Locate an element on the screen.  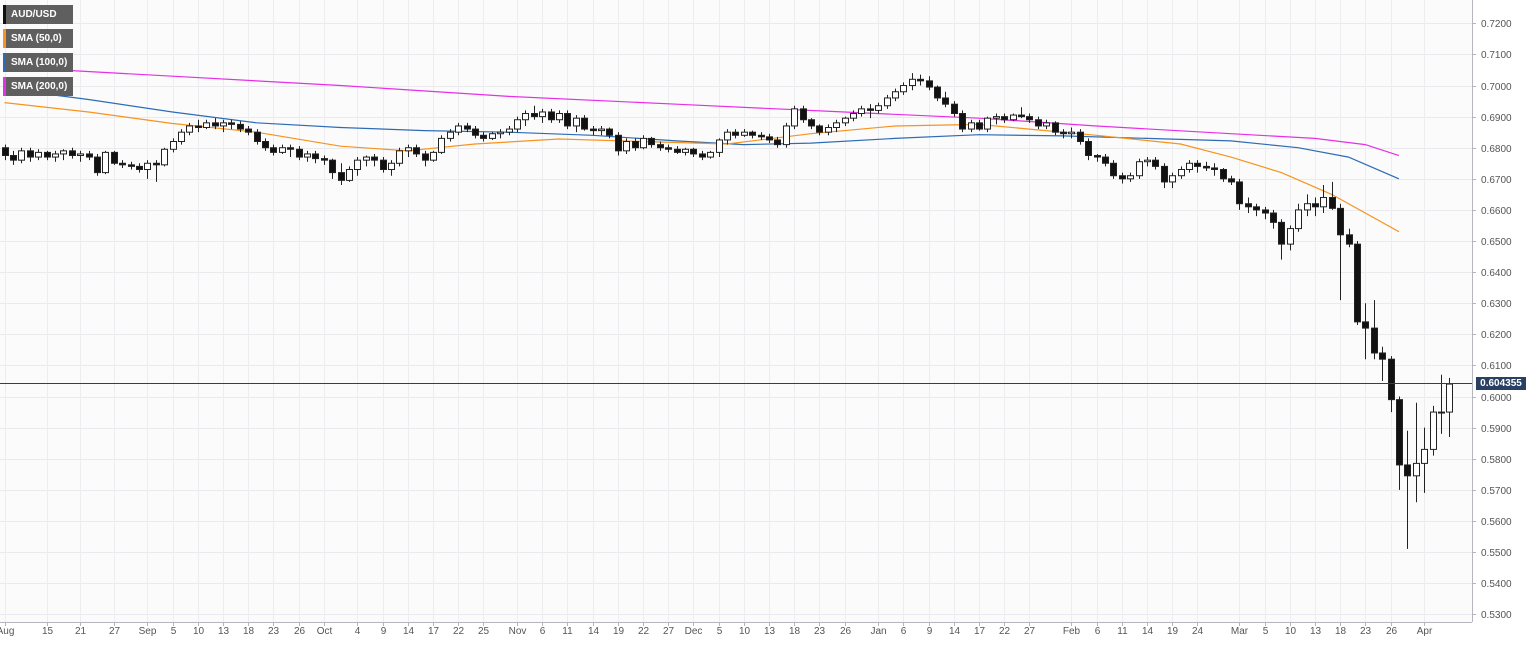
x-tick-label: Dec is located at coordinates (694, 631).